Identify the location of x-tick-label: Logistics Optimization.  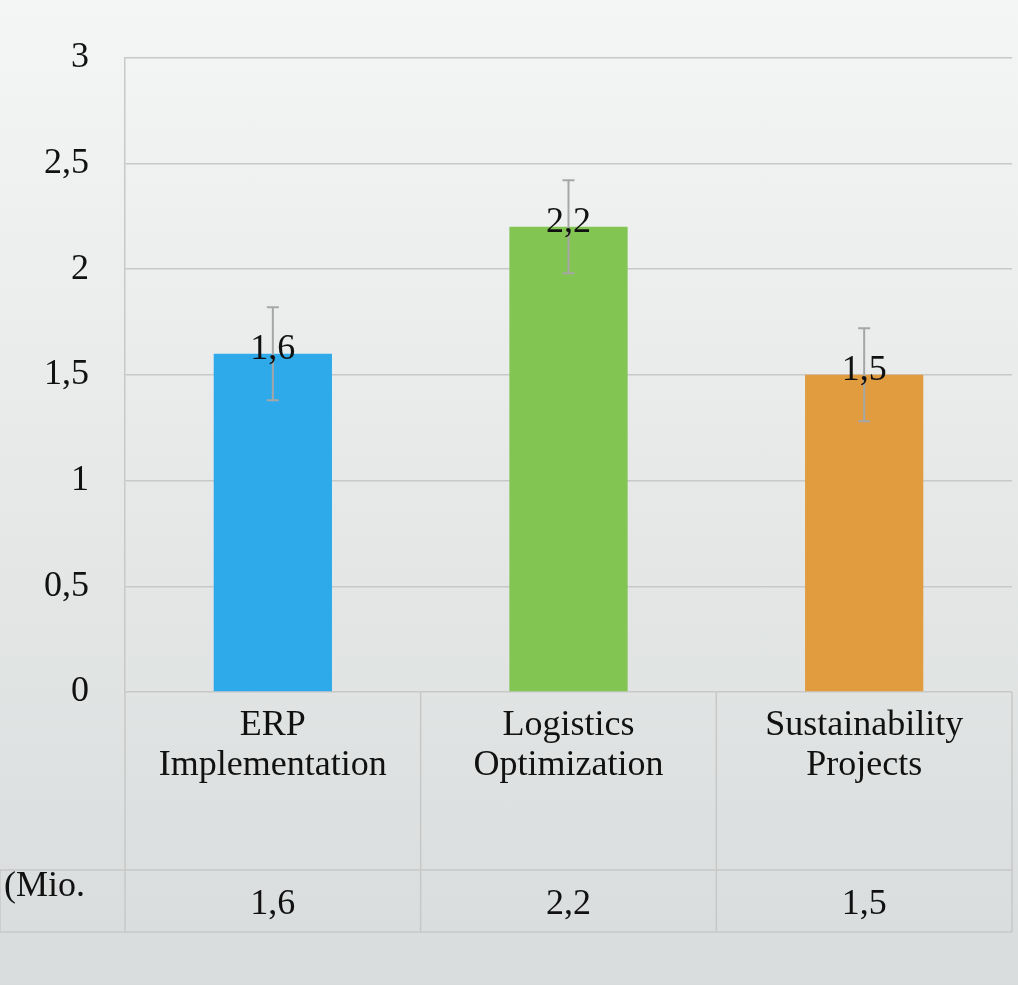
(568, 743).